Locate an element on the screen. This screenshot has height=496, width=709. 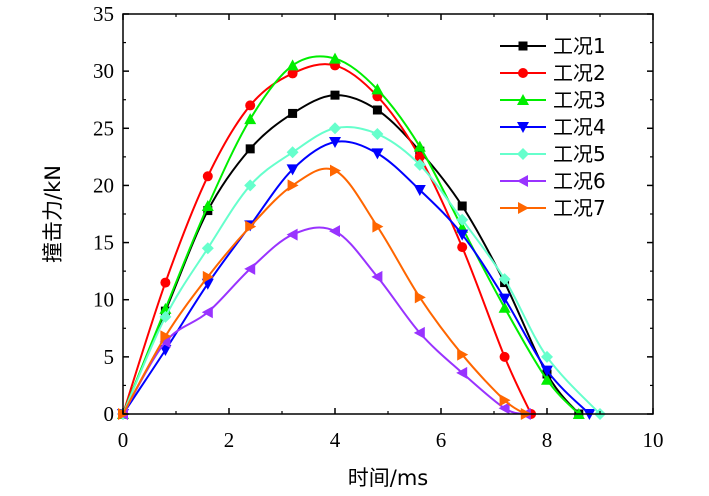
legend-label-4: 工况4 is located at coordinates (579, 127).